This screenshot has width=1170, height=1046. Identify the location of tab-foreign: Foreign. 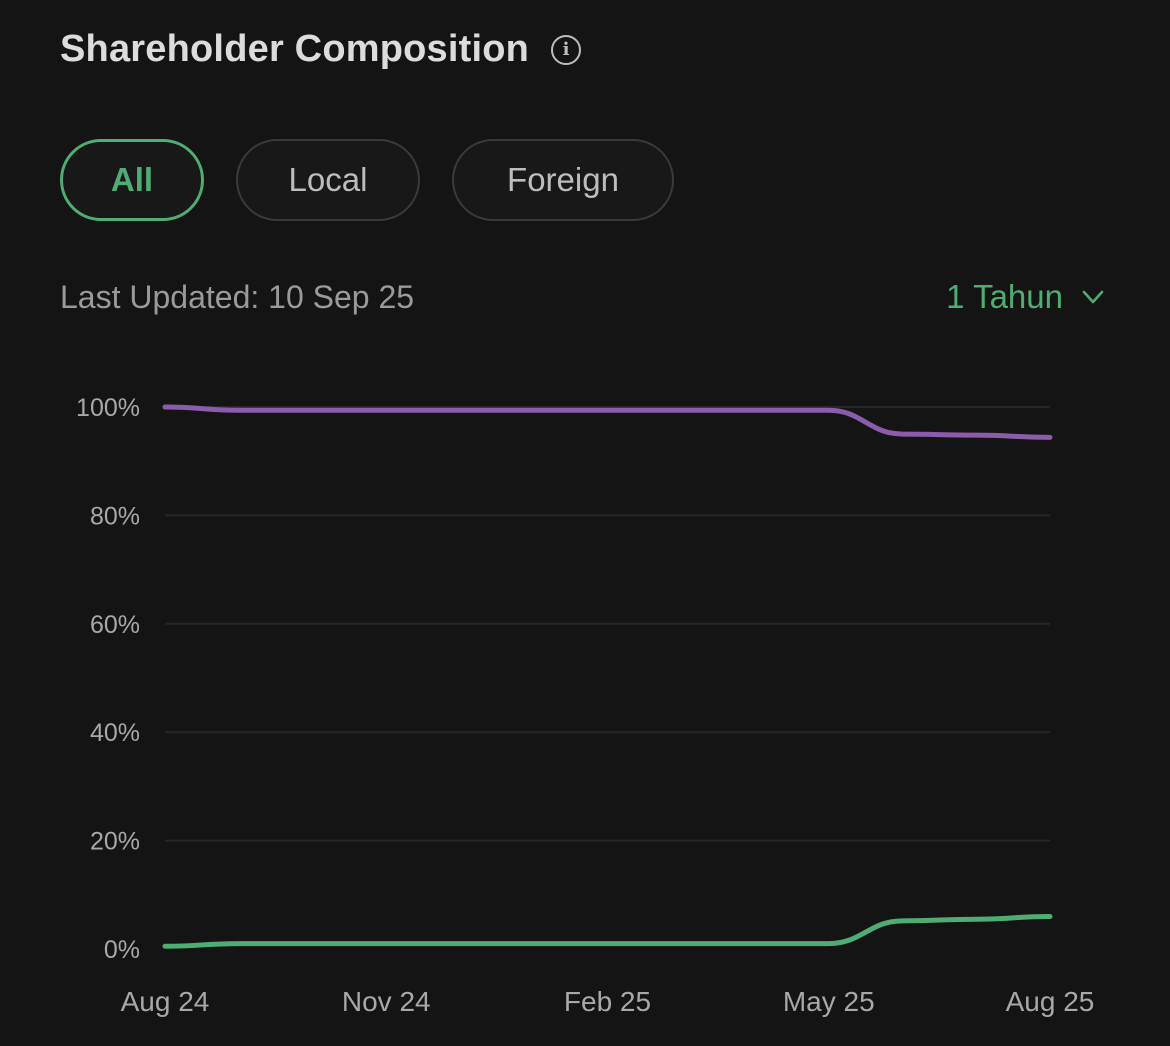
(563, 180).